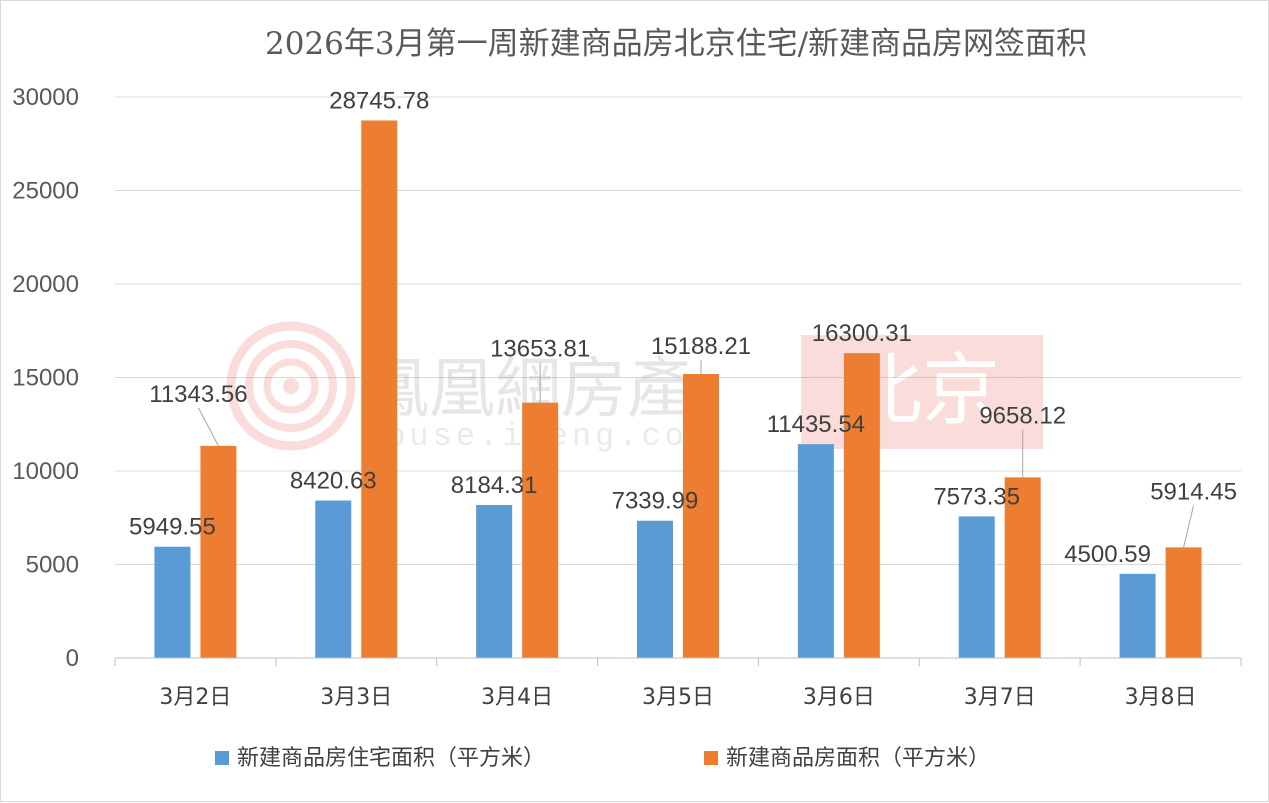 The image size is (1269, 803). What do you see at coordinates (1193, 491) in the screenshot?
I see `data-label: 5914.45` at bounding box center [1193, 491].